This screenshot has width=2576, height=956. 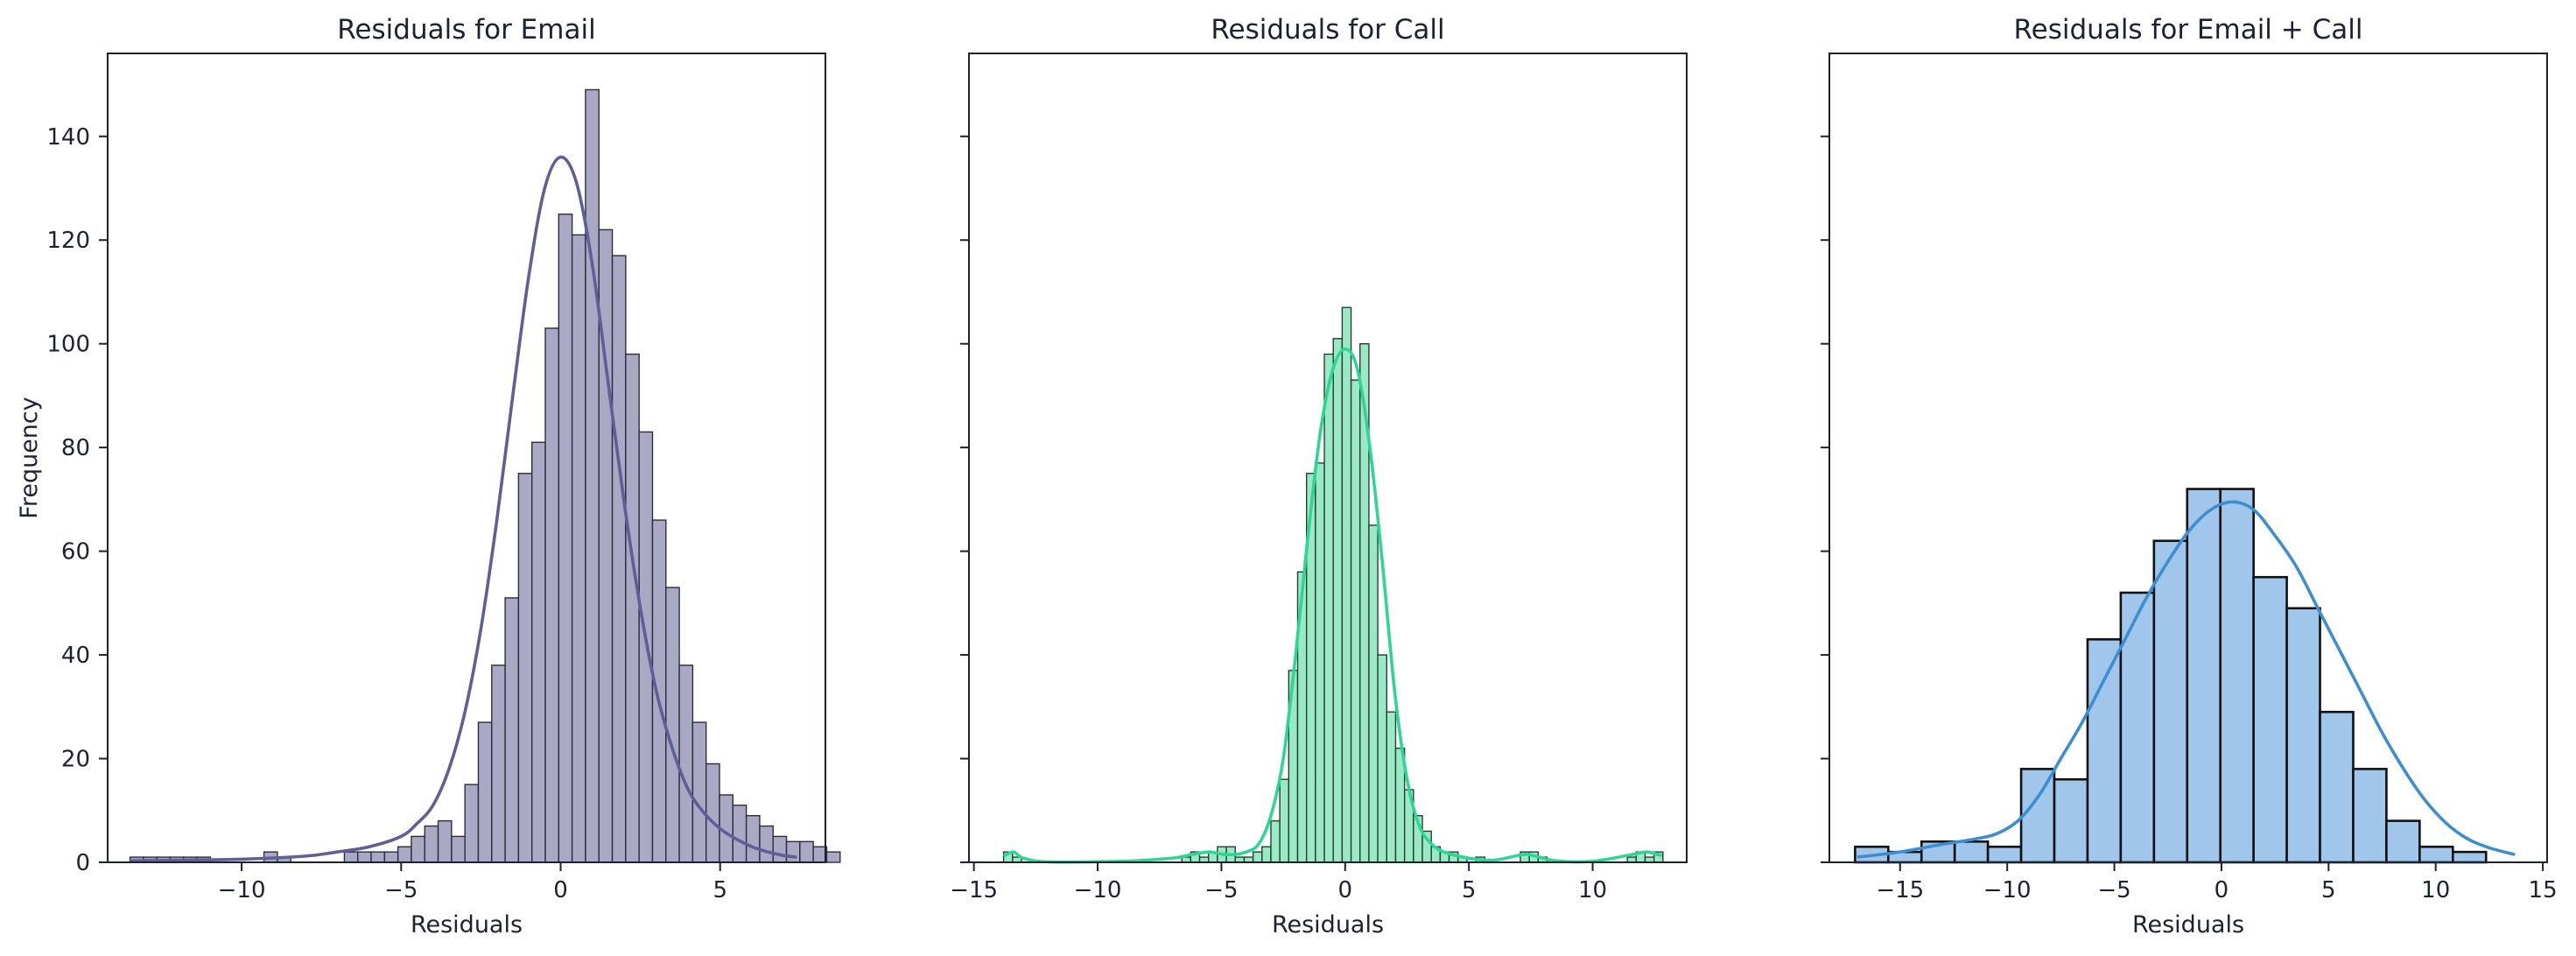 What do you see at coordinates (75, 552) in the screenshot?
I see `y-tick-label: 60` at bounding box center [75, 552].